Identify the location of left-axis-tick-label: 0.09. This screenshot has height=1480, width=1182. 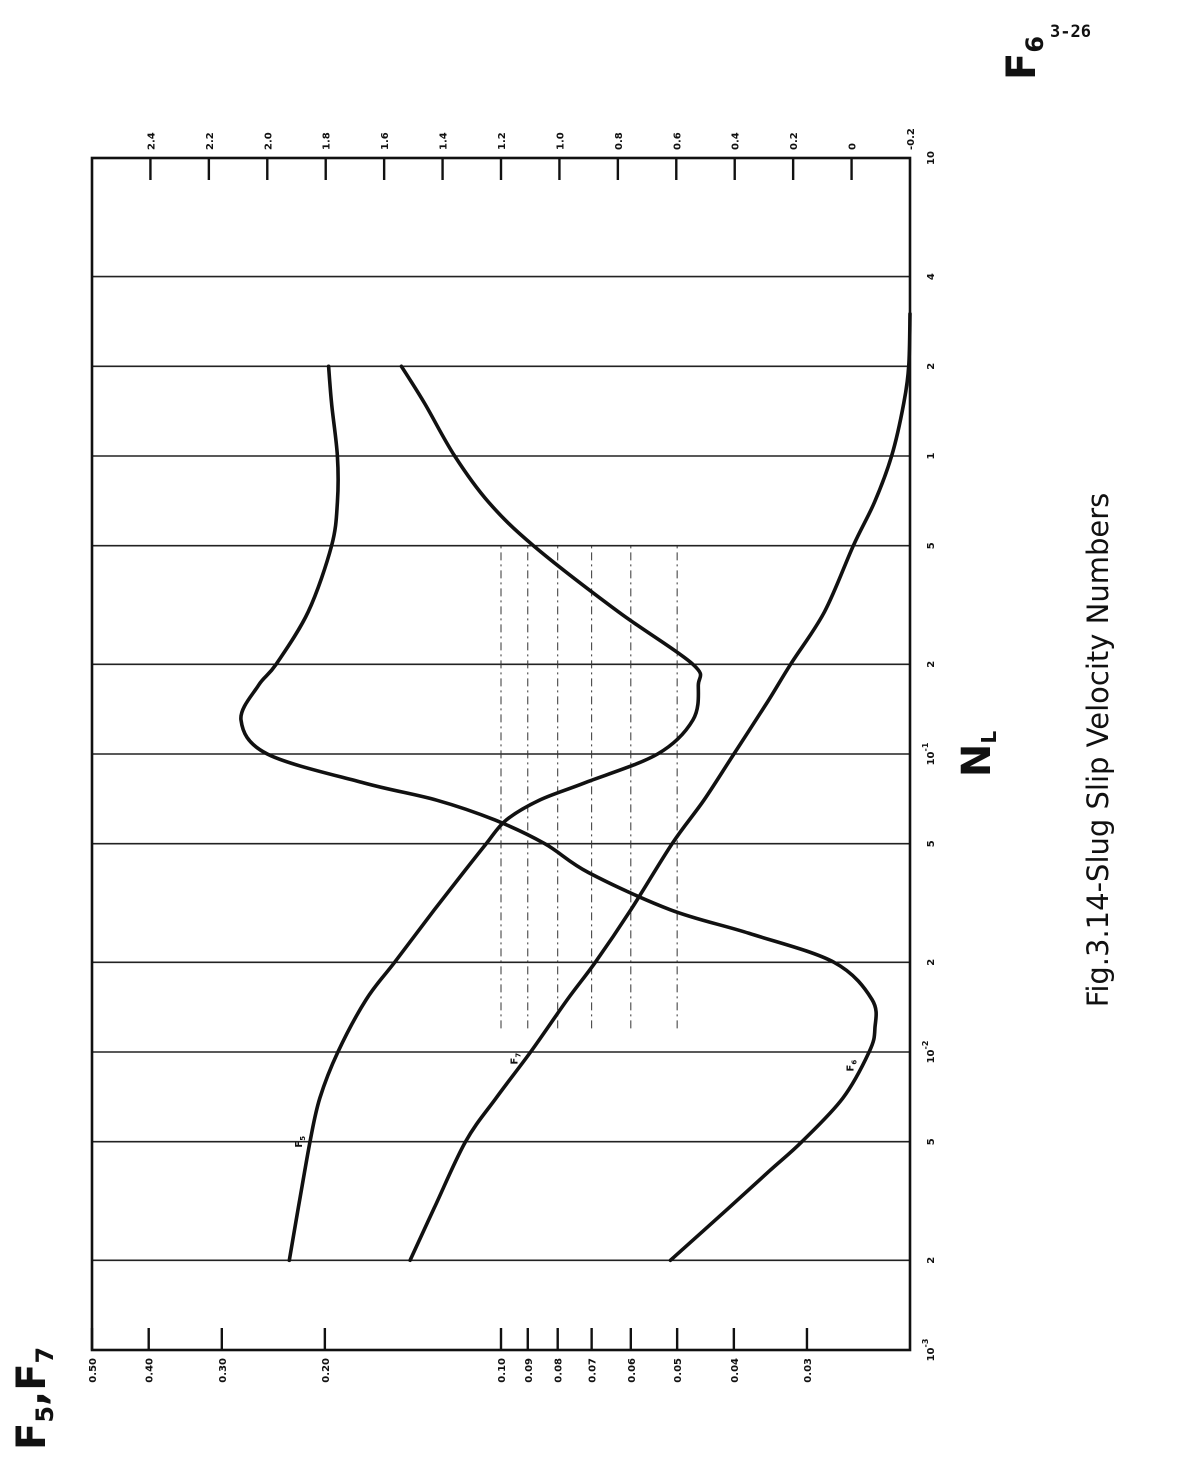
(529, 1370).